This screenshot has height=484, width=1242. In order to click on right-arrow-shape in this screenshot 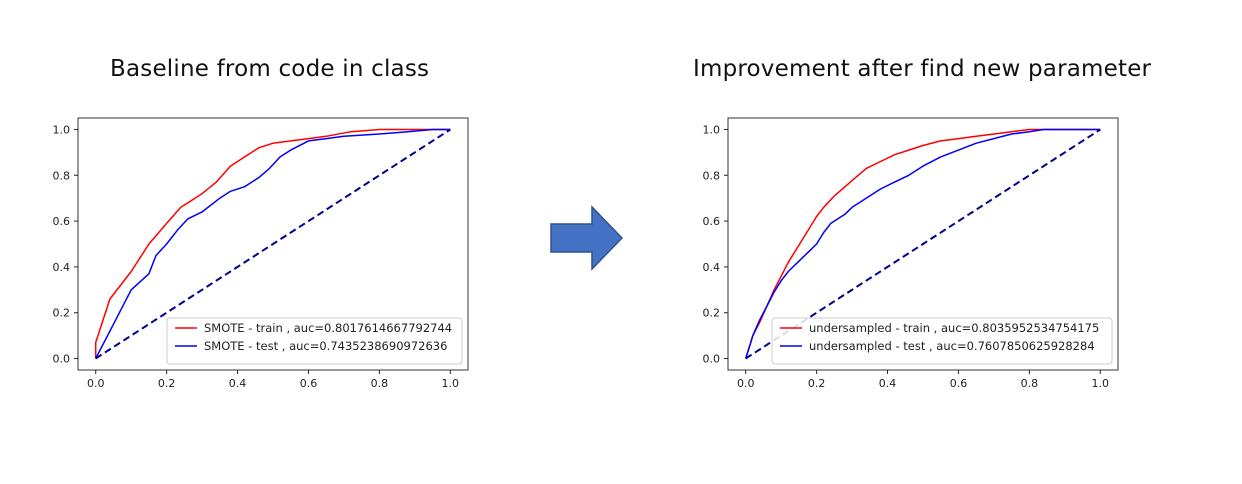, I will do `click(587, 238)`.